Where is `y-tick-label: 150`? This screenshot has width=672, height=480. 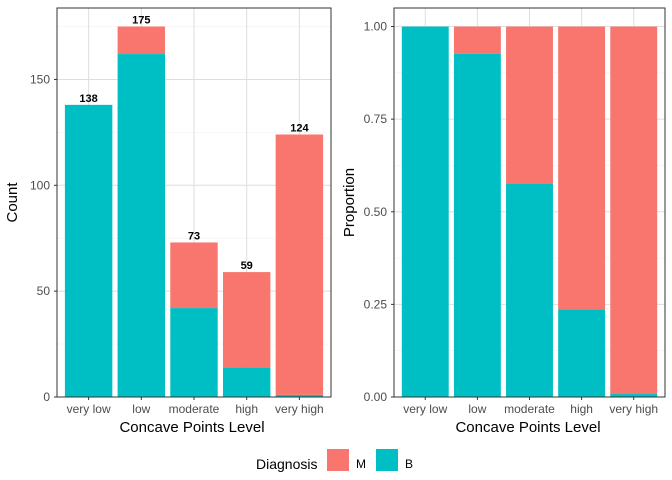 y-tick-label: 150 is located at coordinates (40, 79).